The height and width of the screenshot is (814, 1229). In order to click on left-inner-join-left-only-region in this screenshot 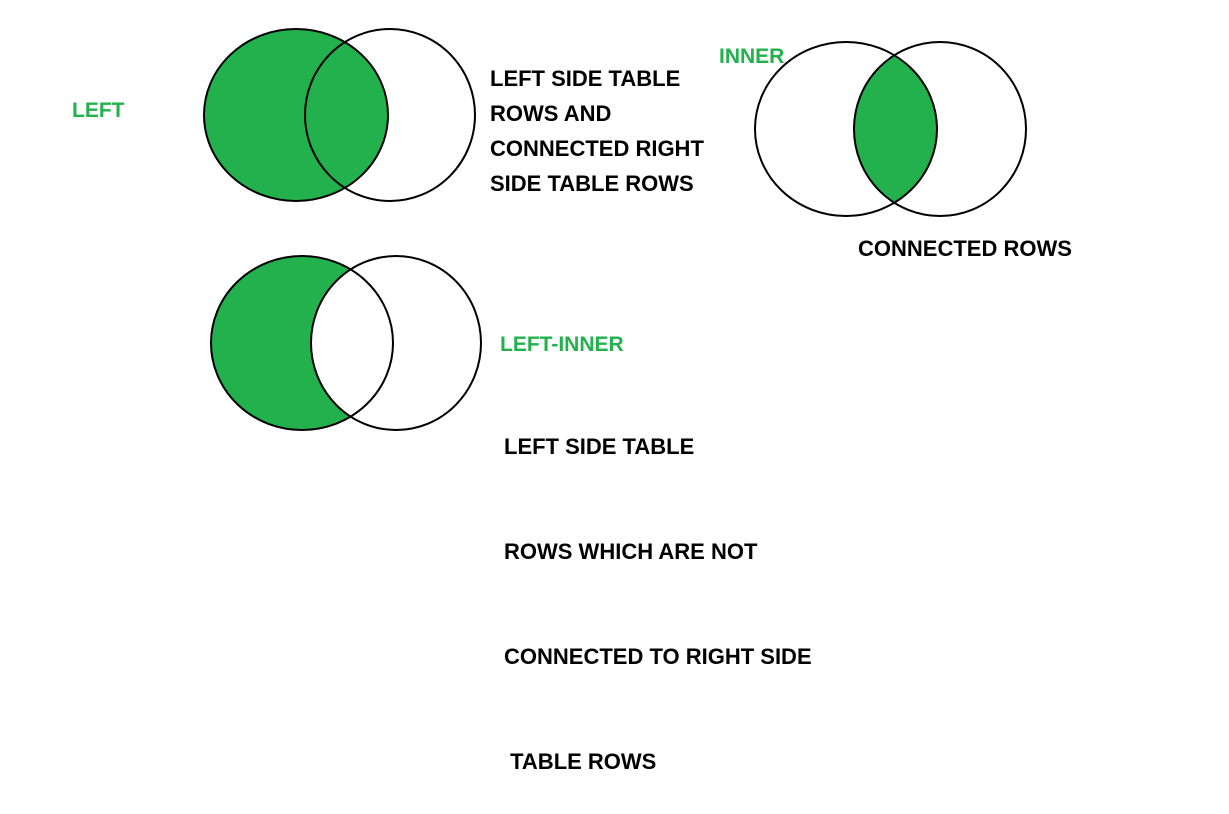, I will do `click(302, 343)`.